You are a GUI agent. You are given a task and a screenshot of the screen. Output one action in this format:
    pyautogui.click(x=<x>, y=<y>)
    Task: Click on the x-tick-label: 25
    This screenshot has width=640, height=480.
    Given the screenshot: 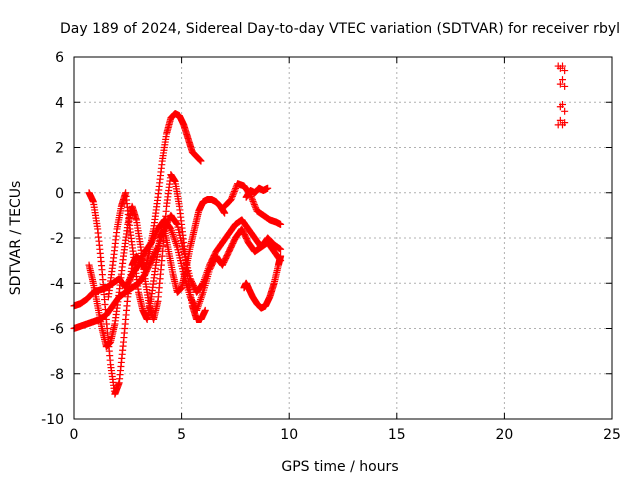 What is the action you would take?
    pyautogui.click(x=612, y=435)
    